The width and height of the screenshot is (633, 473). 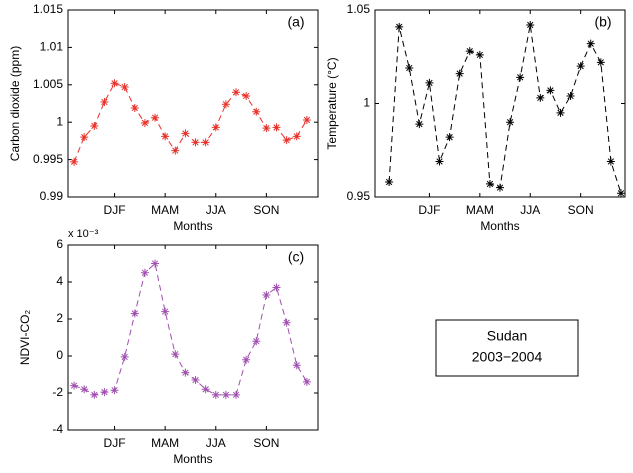 What do you see at coordinates (507, 348) in the screenshot?
I see `annotation-box` at bounding box center [507, 348].